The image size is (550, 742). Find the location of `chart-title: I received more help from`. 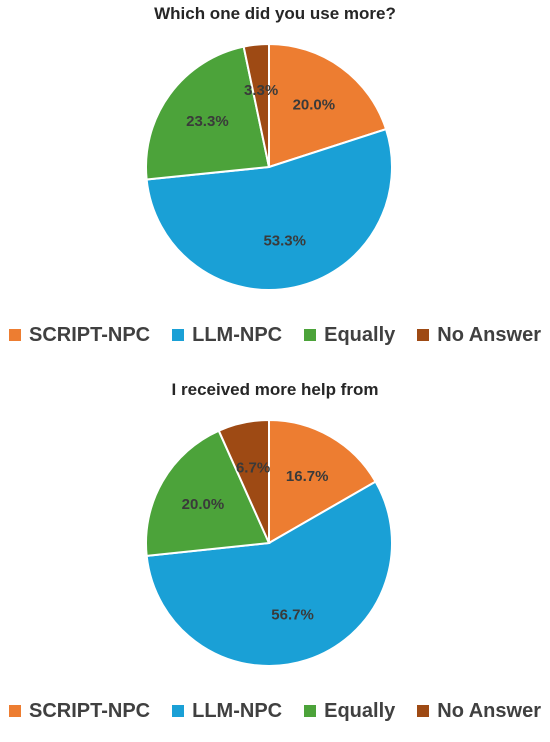

chart-title: I received more help from is located at coordinates (275, 389).